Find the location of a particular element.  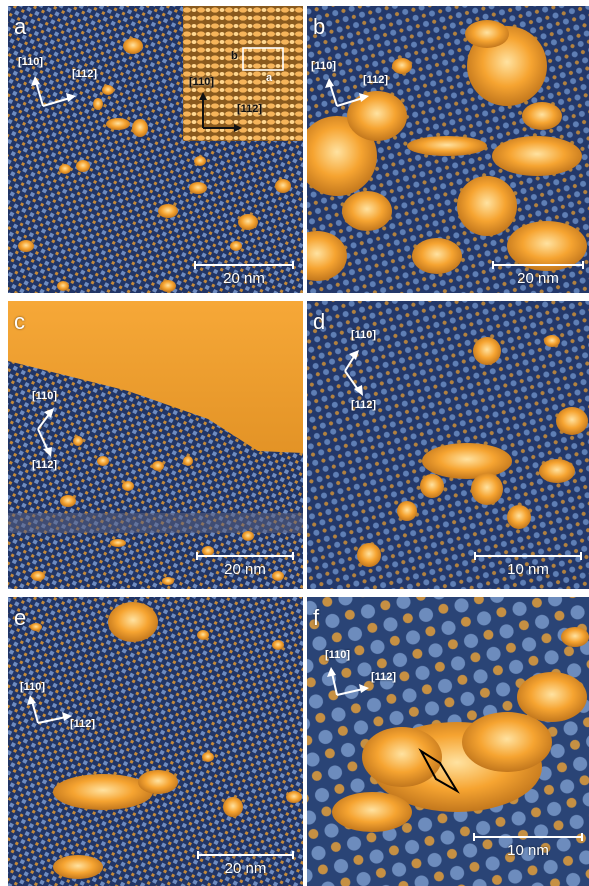

panel-a-inset: b a [110] [112] is located at coordinates (243, 73).